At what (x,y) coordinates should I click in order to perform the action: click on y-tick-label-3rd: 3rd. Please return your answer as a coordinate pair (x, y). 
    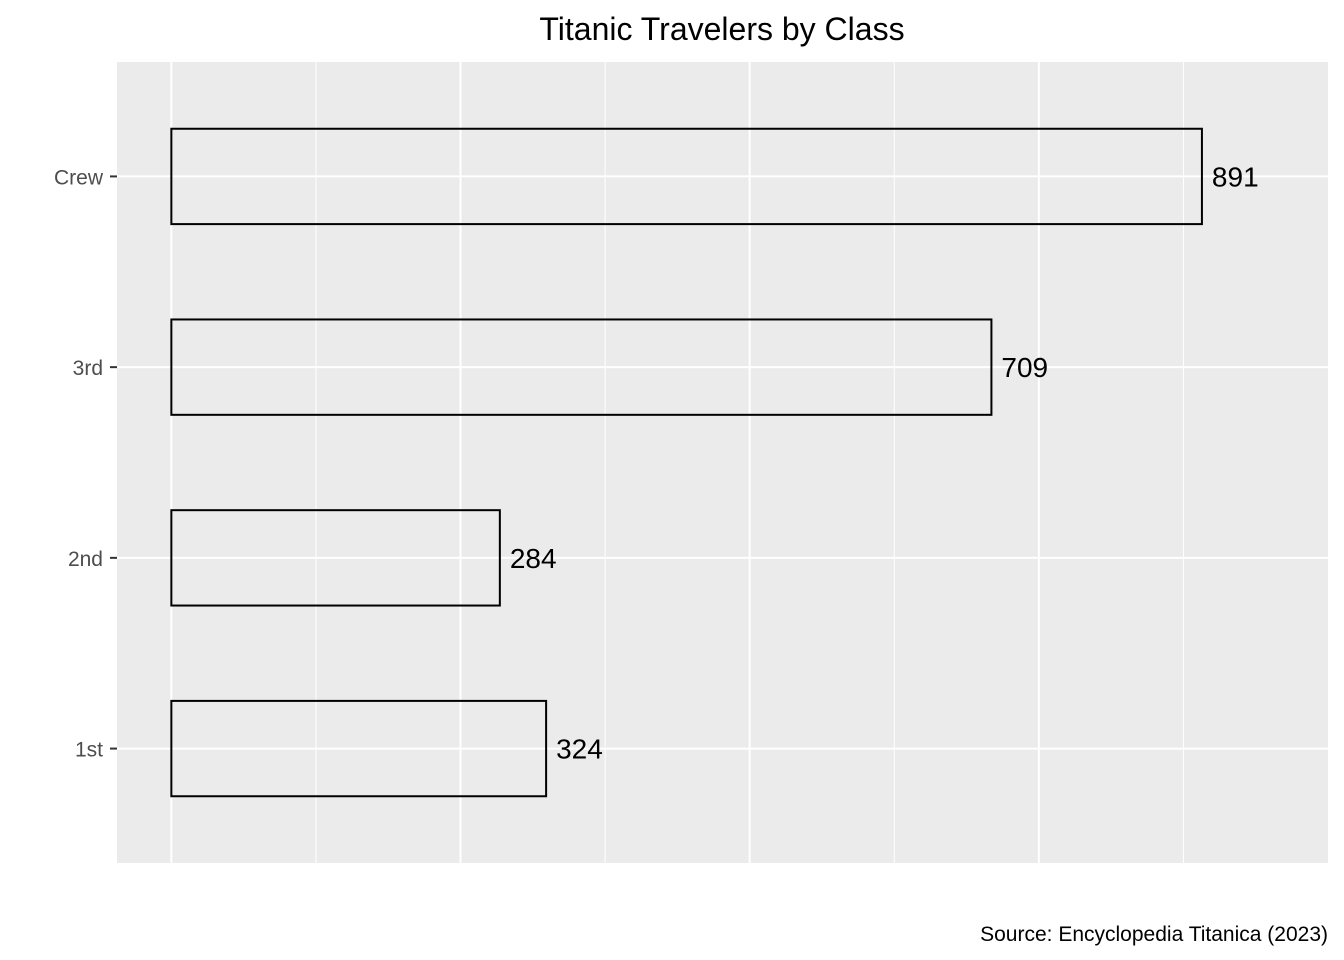
    Looking at the image, I should click on (88, 368).